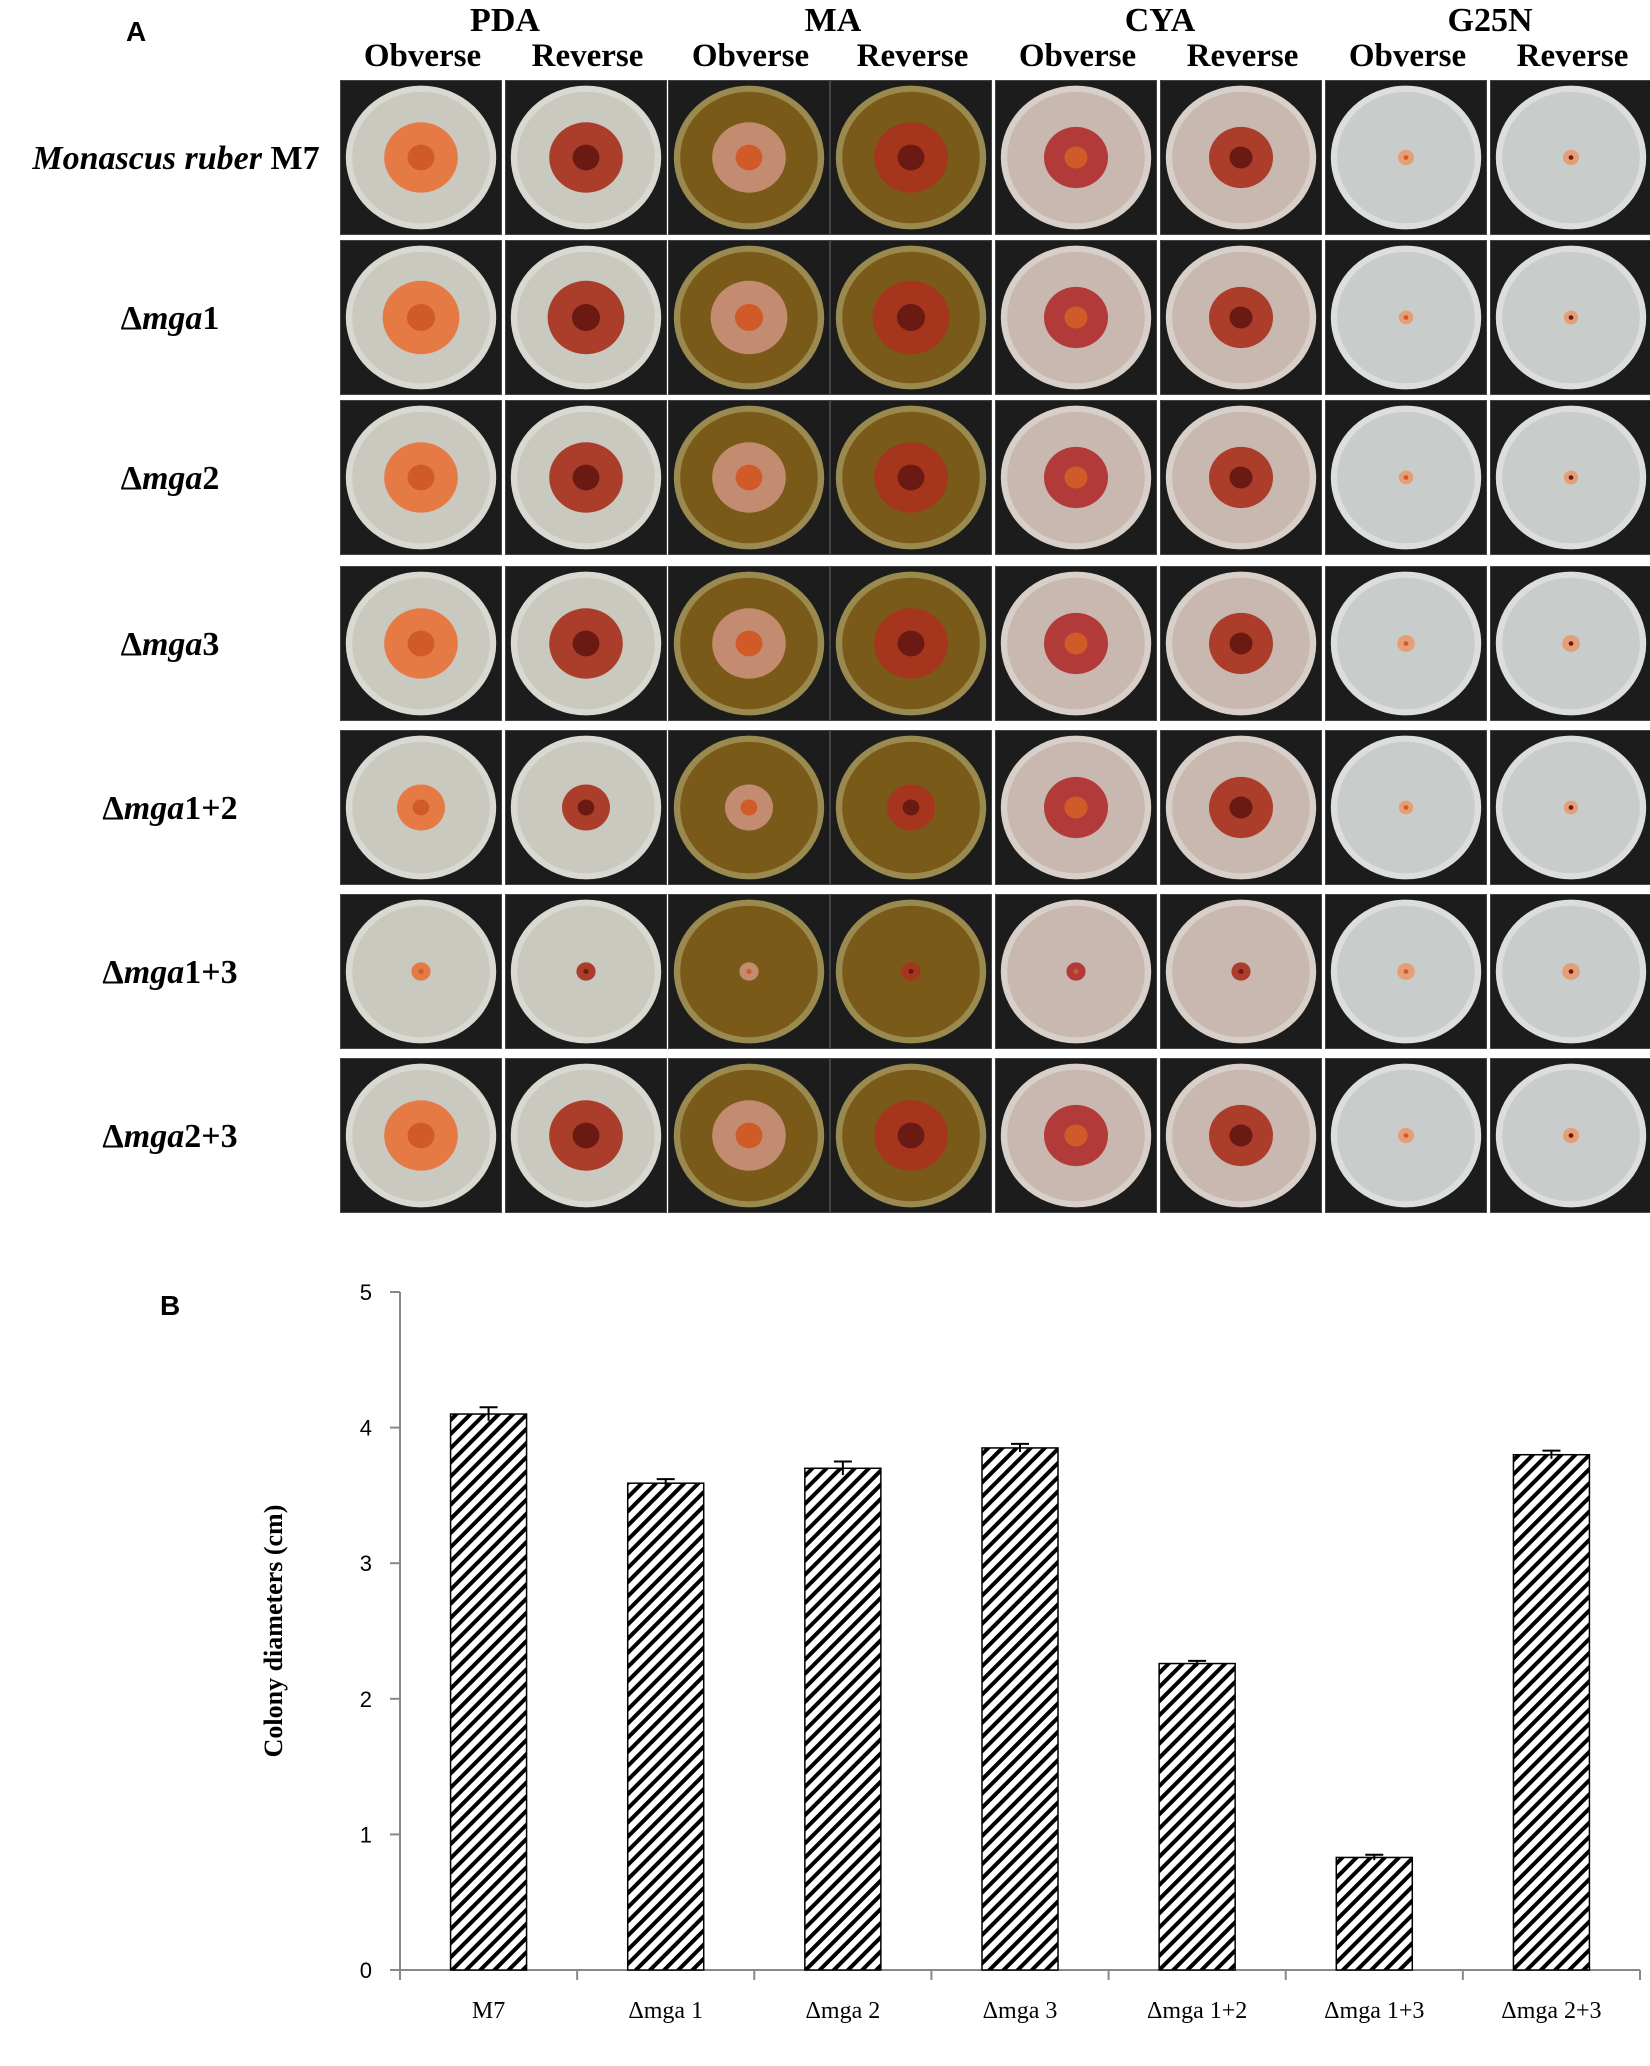  Describe the element at coordinates (136, 31) in the screenshot. I see `panel-a-label: A` at that location.